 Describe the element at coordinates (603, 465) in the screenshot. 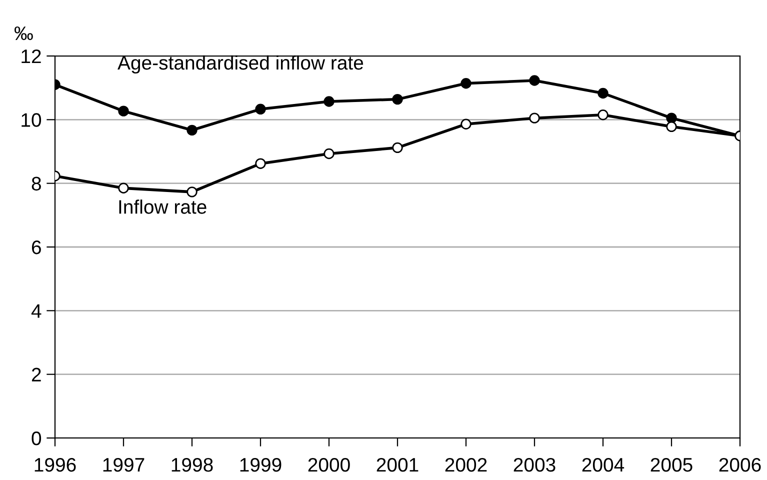

I see `x-tick-label: 2004` at that location.